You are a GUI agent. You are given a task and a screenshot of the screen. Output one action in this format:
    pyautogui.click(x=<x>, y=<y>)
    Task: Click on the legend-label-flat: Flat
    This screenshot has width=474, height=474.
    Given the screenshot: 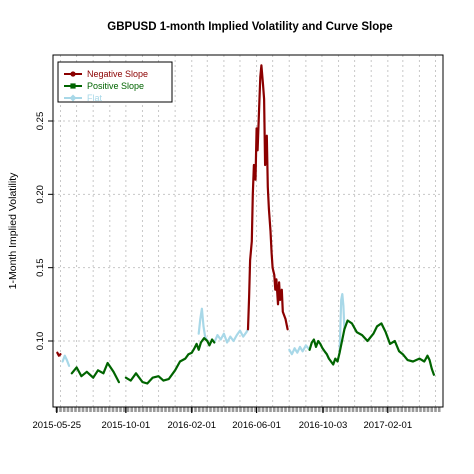 What is the action you would take?
    pyautogui.click(x=95, y=98)
    